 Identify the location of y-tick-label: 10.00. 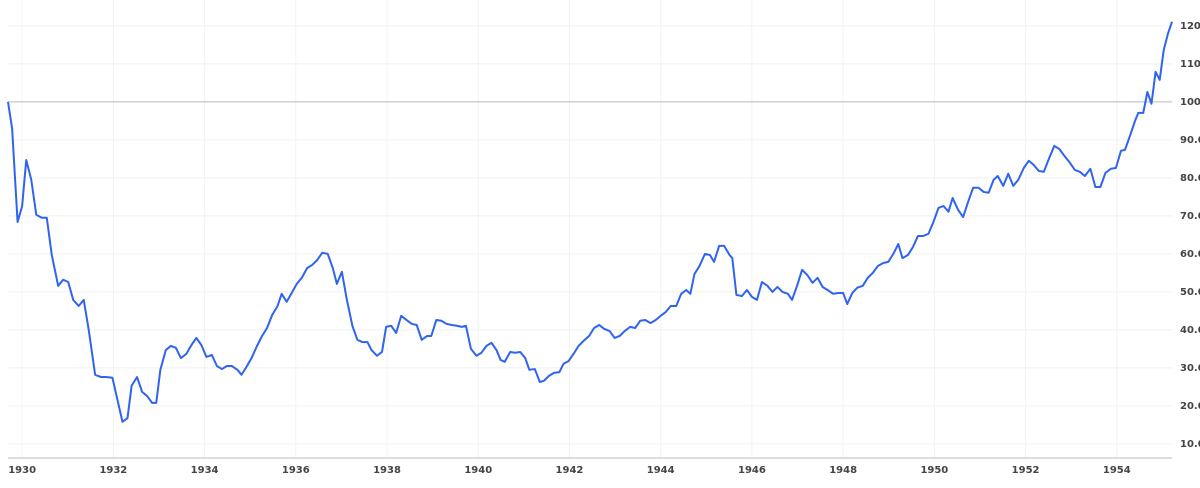
(1190, 444).